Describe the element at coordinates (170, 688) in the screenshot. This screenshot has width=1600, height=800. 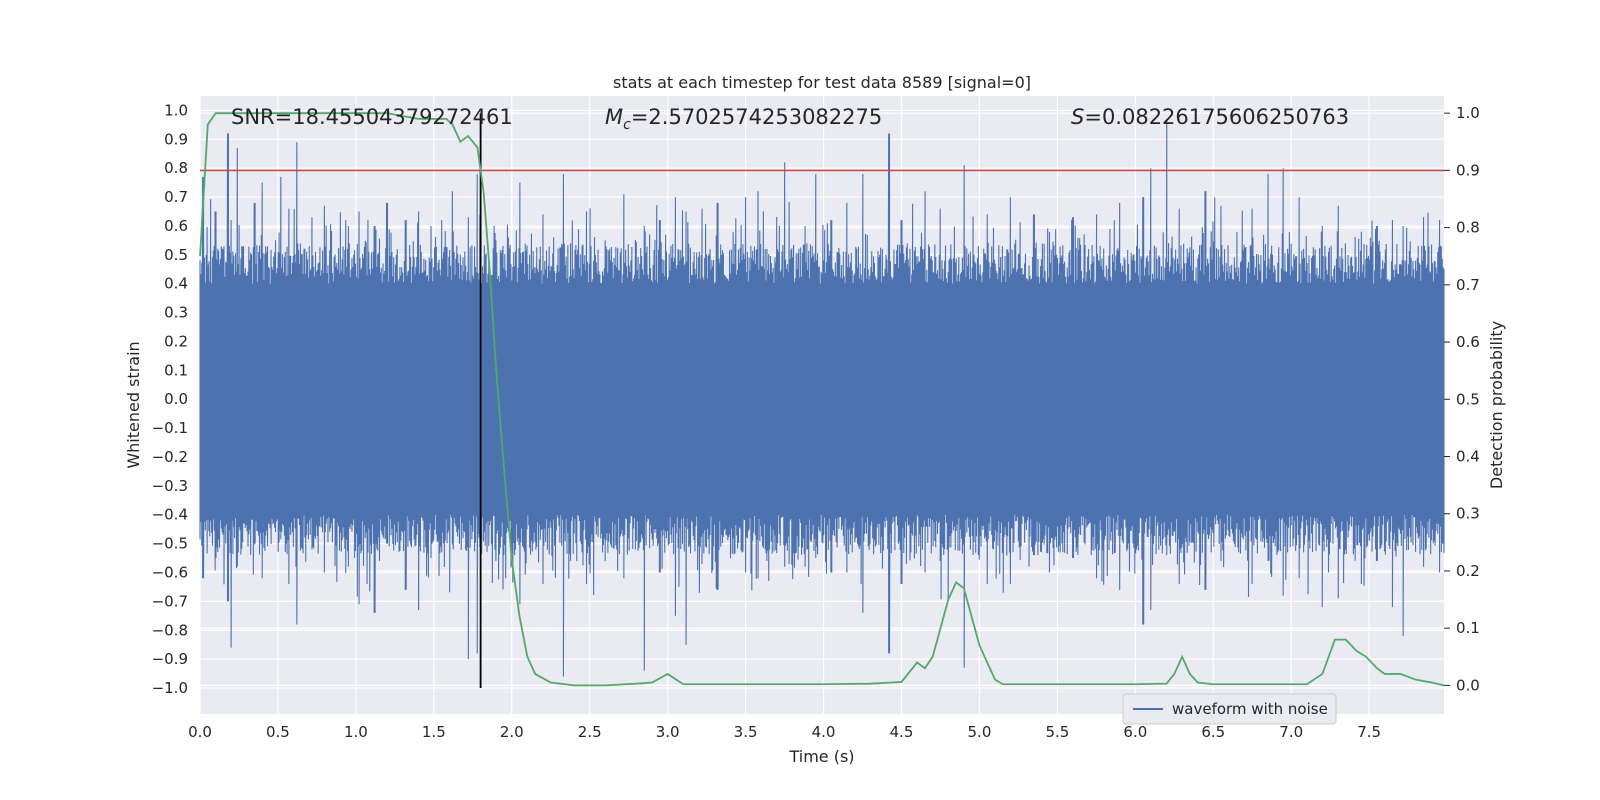
I see `y-left-tick-label: −1.0` at that location.